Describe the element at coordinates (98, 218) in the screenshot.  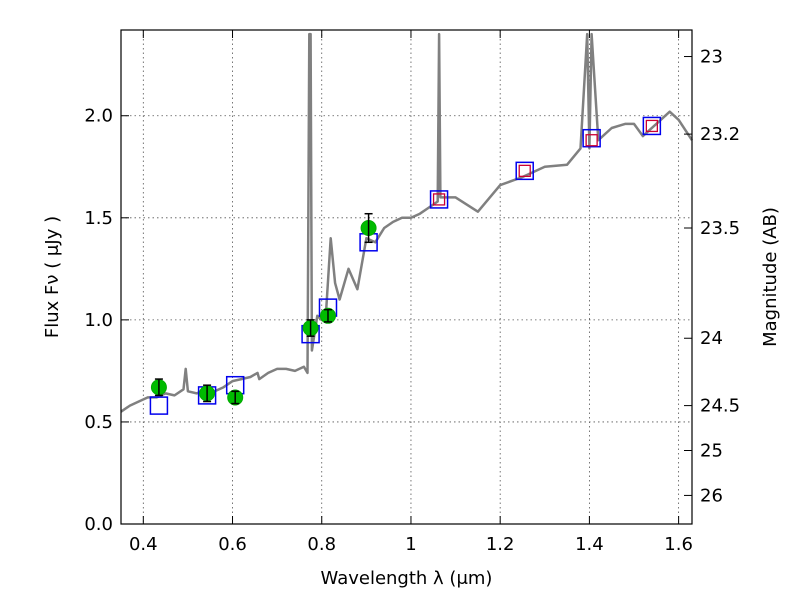
I see `y-tick-label: 1.5` at that location.